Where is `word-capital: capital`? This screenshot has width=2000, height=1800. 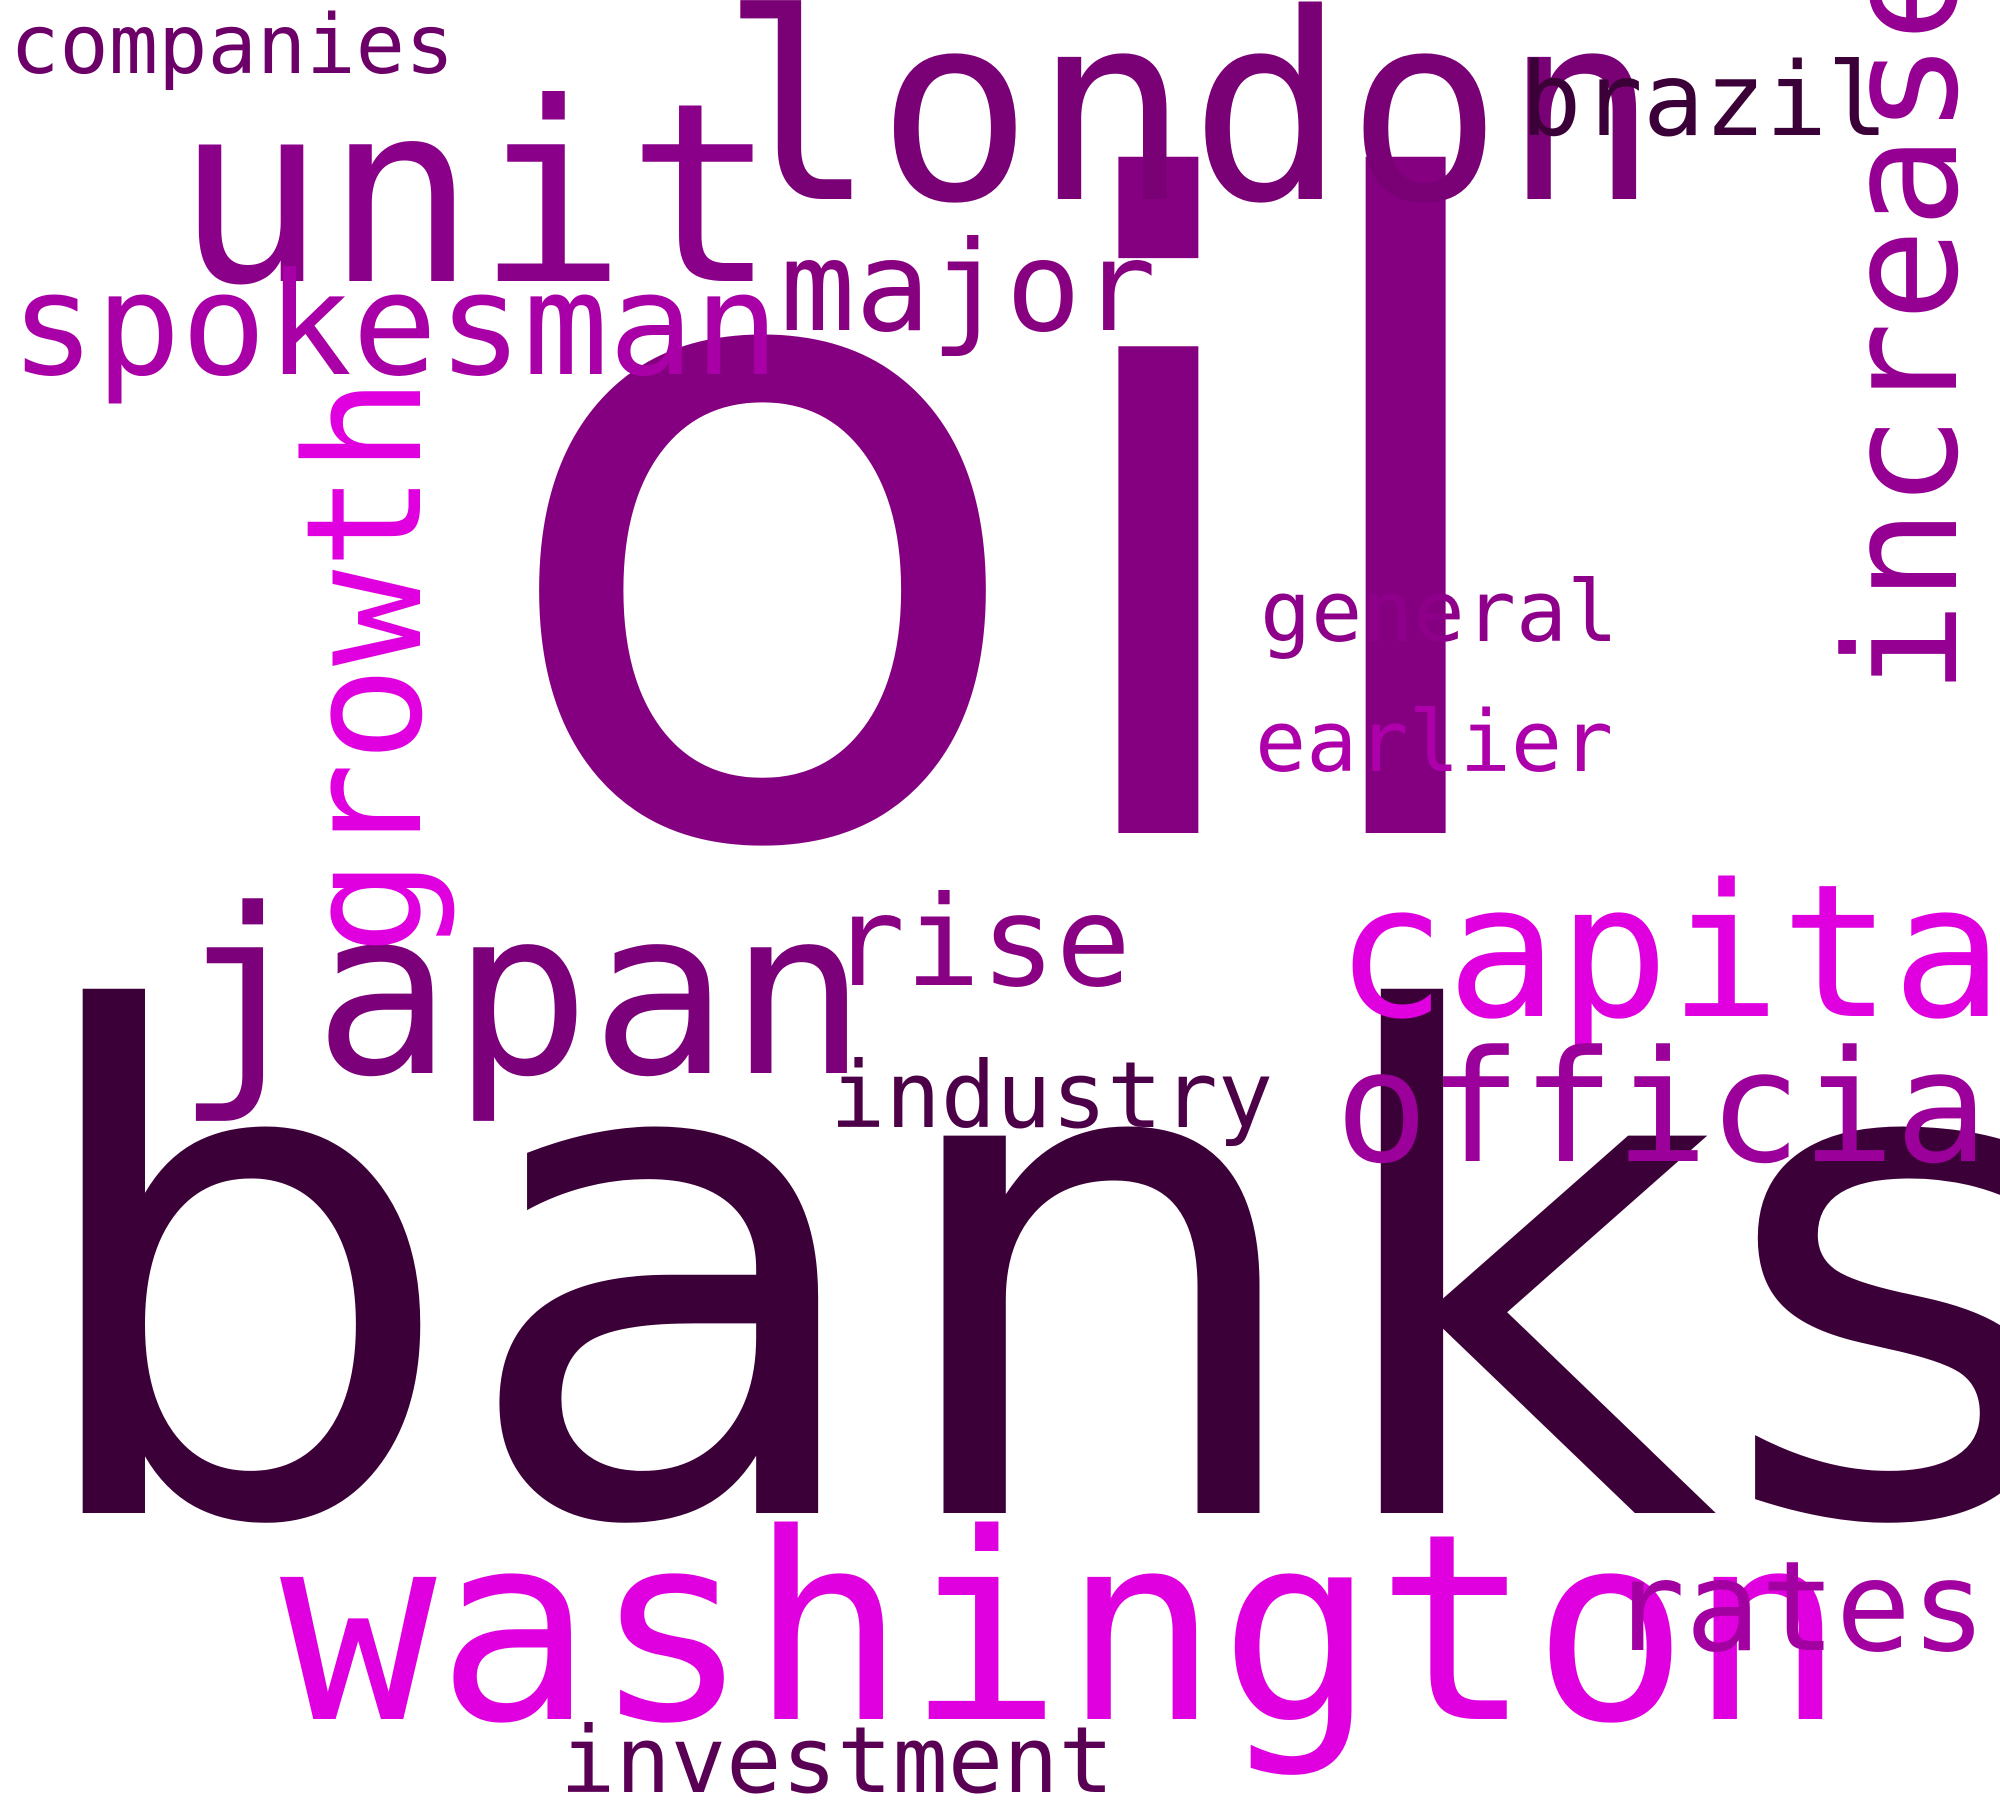
word-capital: capital is located at coordinates (1667, 952).